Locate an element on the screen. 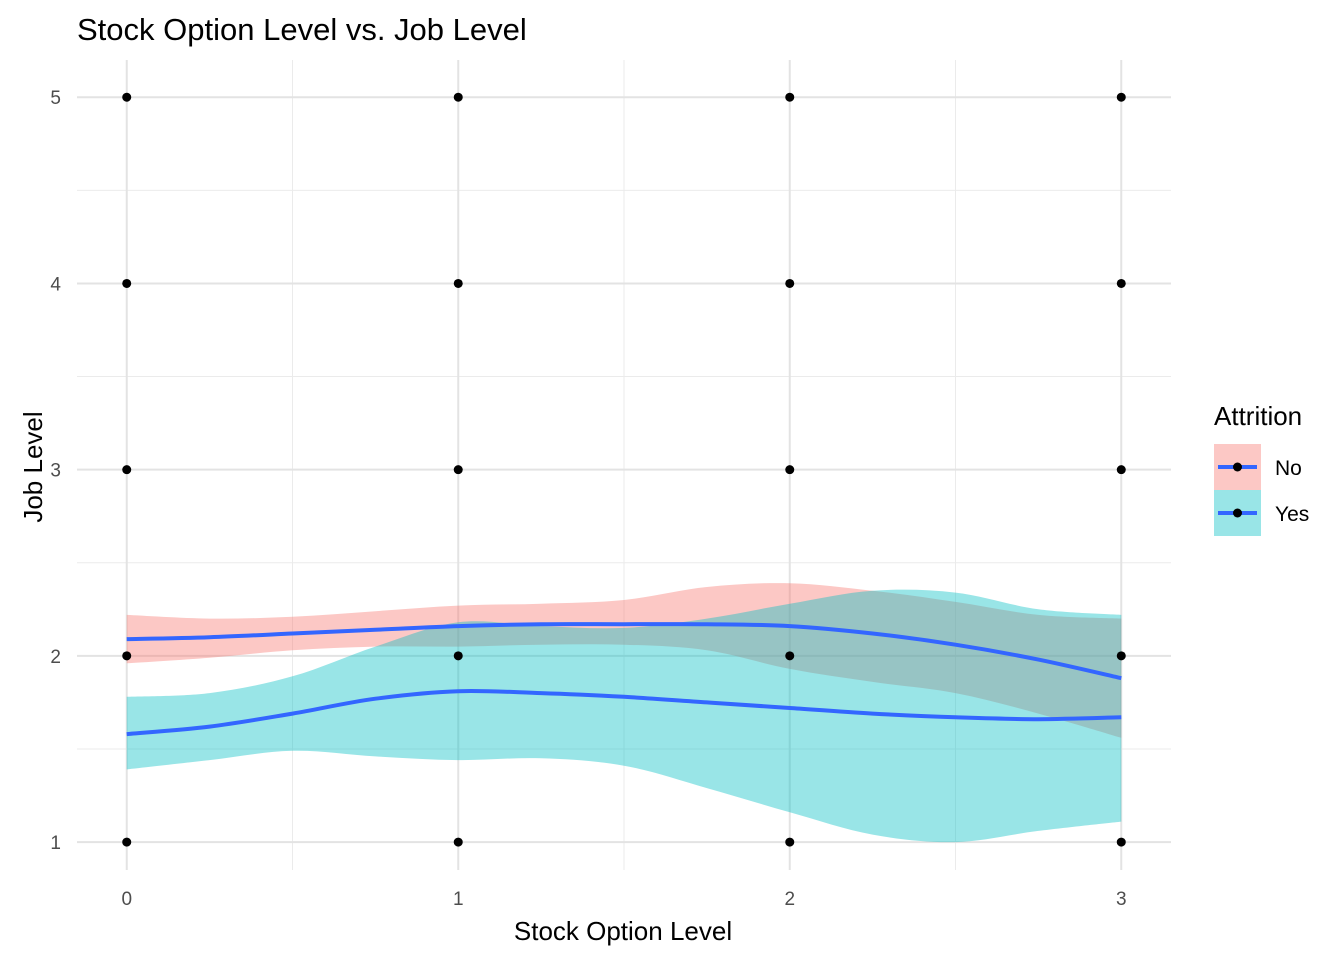 The width and height of the screenshot is (1344, 960). smooth-line-no is located at coordinates (624, 651).